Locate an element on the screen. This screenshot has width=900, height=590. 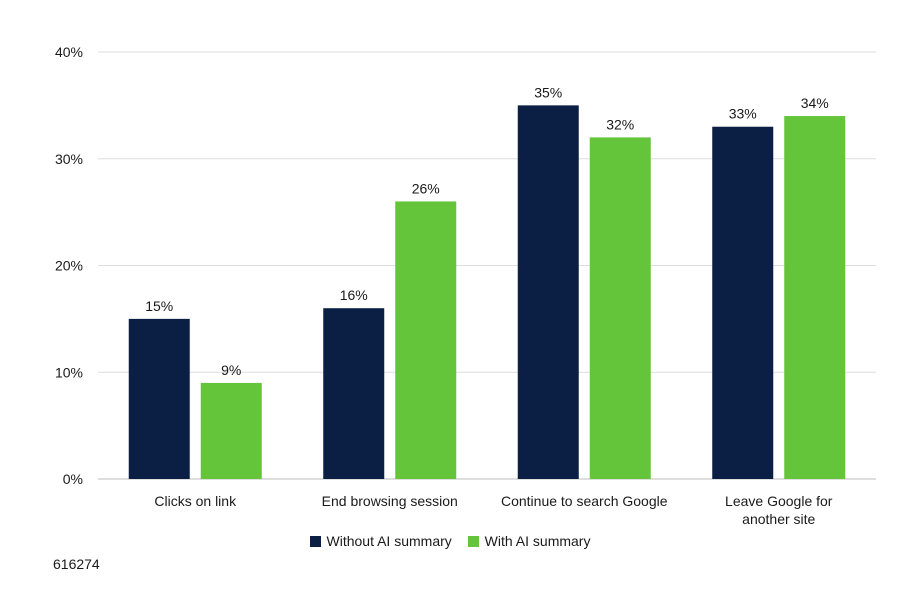
legend-swatch-without-ai is located at coordinates (315, 541).